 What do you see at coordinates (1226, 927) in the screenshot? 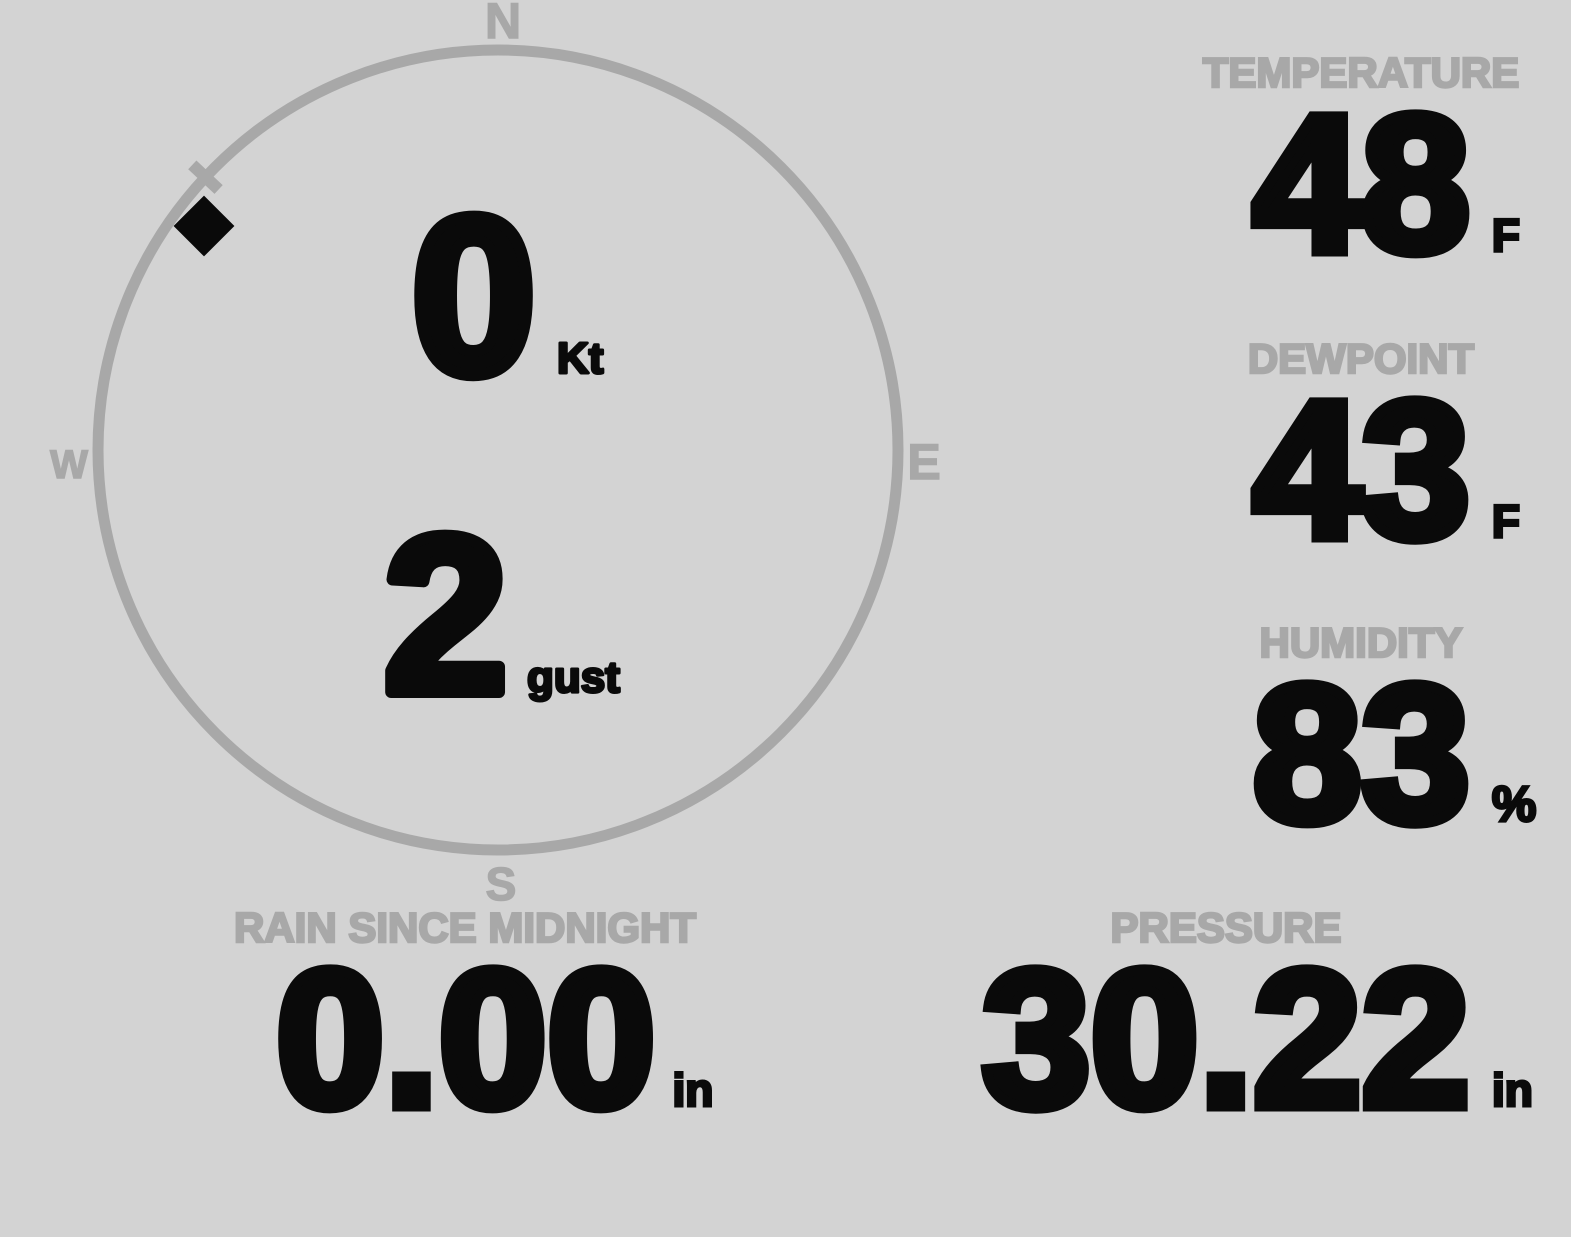
I see `pressure-label: PRESSURE` at bounding box center [1226, 927].